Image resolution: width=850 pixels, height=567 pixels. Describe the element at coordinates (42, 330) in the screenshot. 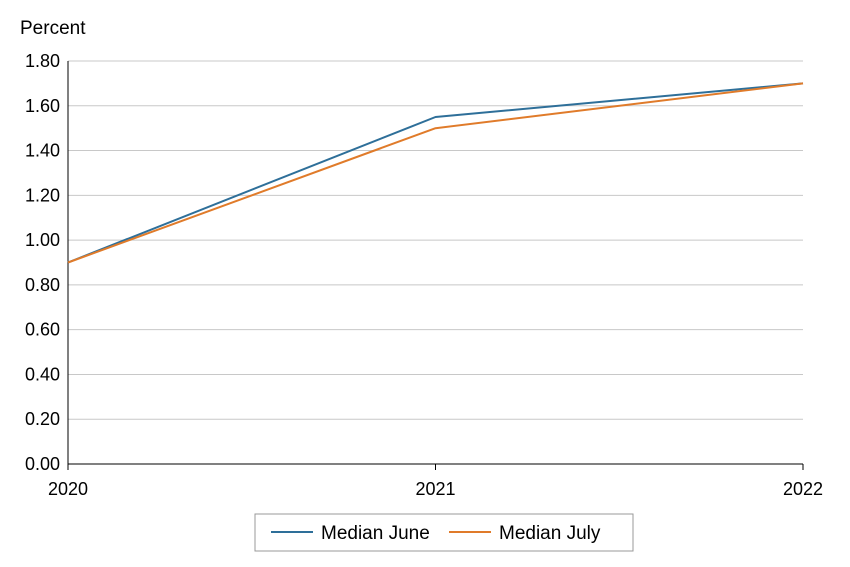

I see `y-tick-label: 0.60` at that location.